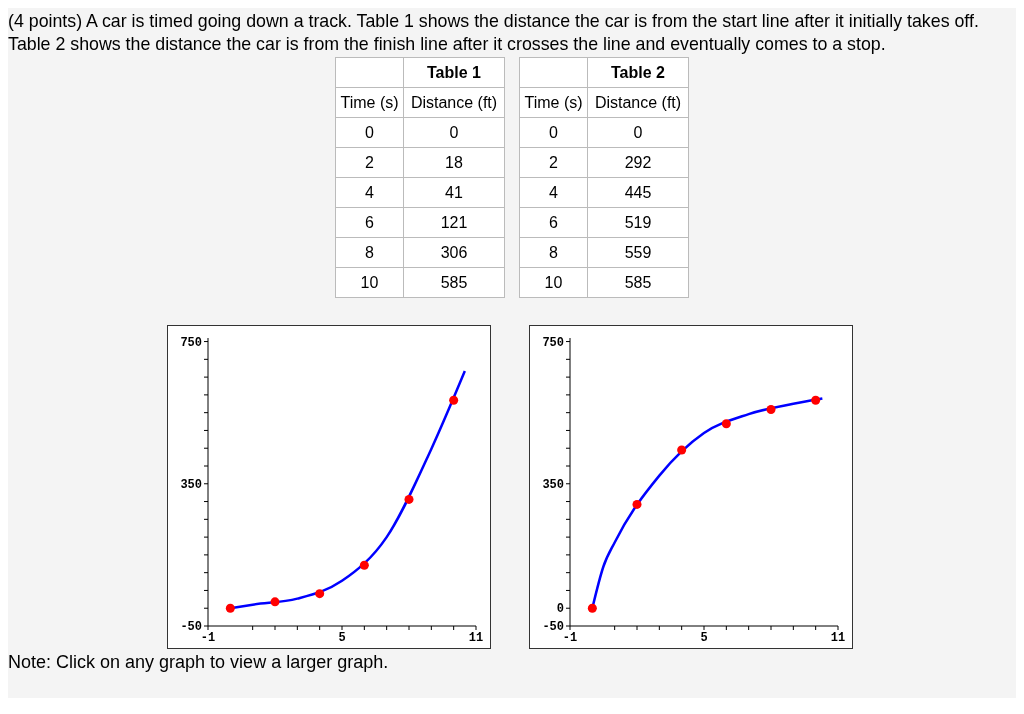 The image size is (1024, 714). What do you see at coordinates (454, 252) in the screenshot?
I see `data-label: 306` at bounding box center [454, 252].